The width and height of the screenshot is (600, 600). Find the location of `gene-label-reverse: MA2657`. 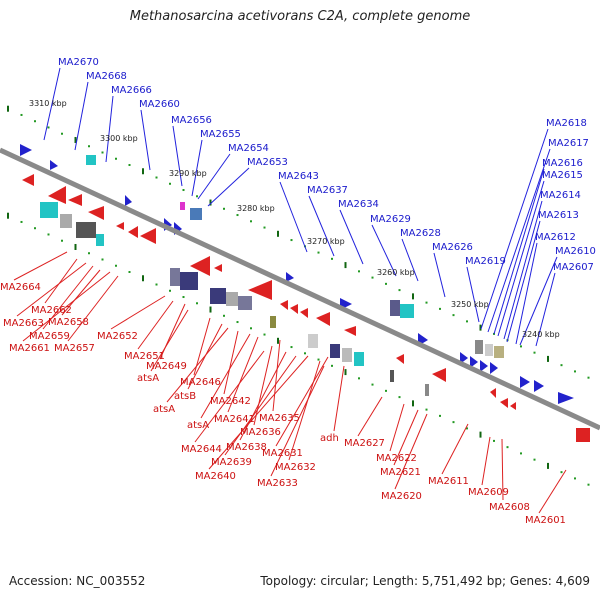

gene-label-reverse: MA2657 is located at coordinates (74, 348).